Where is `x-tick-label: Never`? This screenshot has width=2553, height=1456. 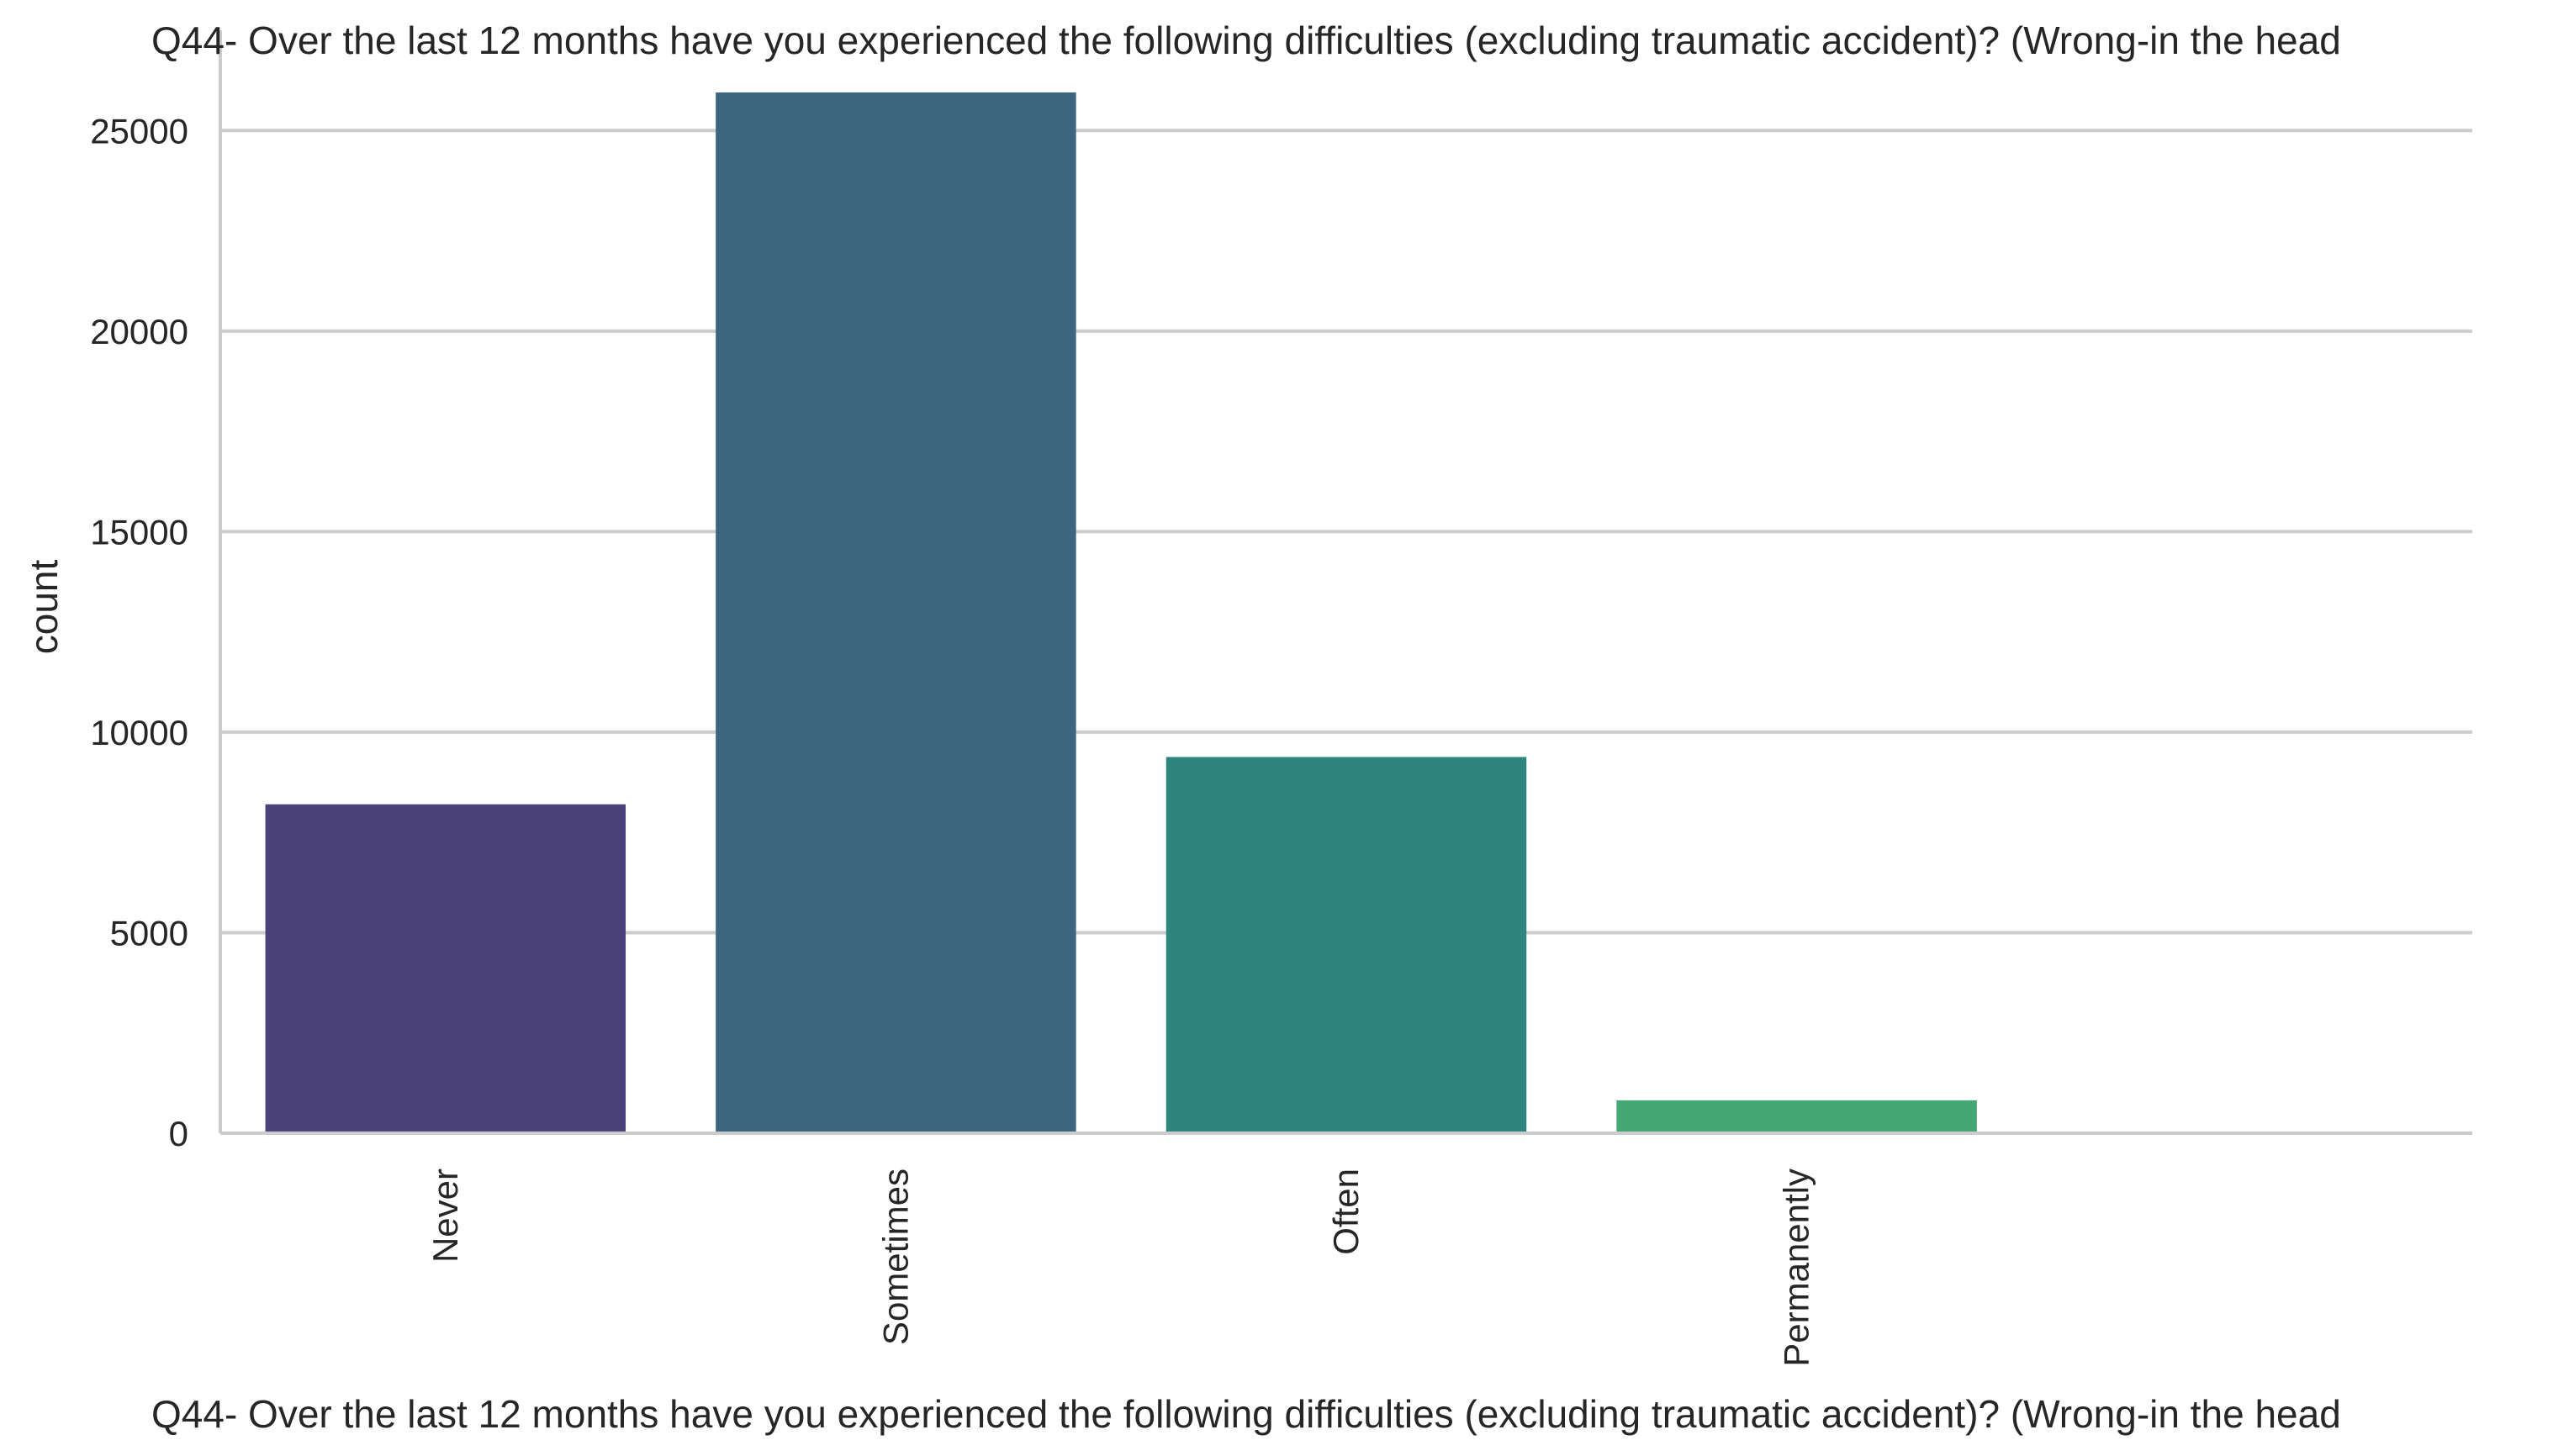 x-tick-label: Never is located at coordinates (446, 1215).